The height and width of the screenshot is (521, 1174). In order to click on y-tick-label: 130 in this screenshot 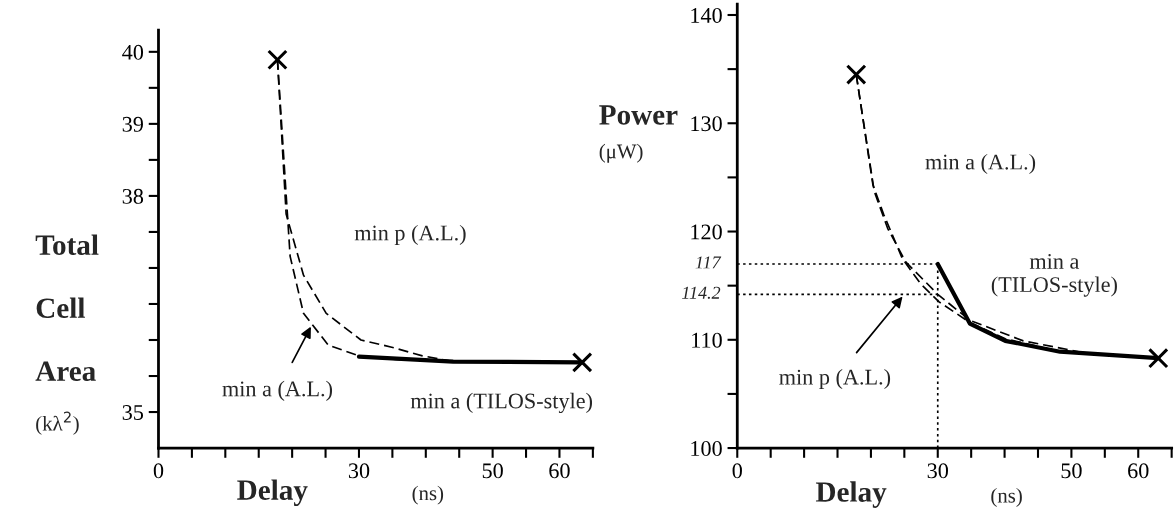, I will do `click(706, 124)`.